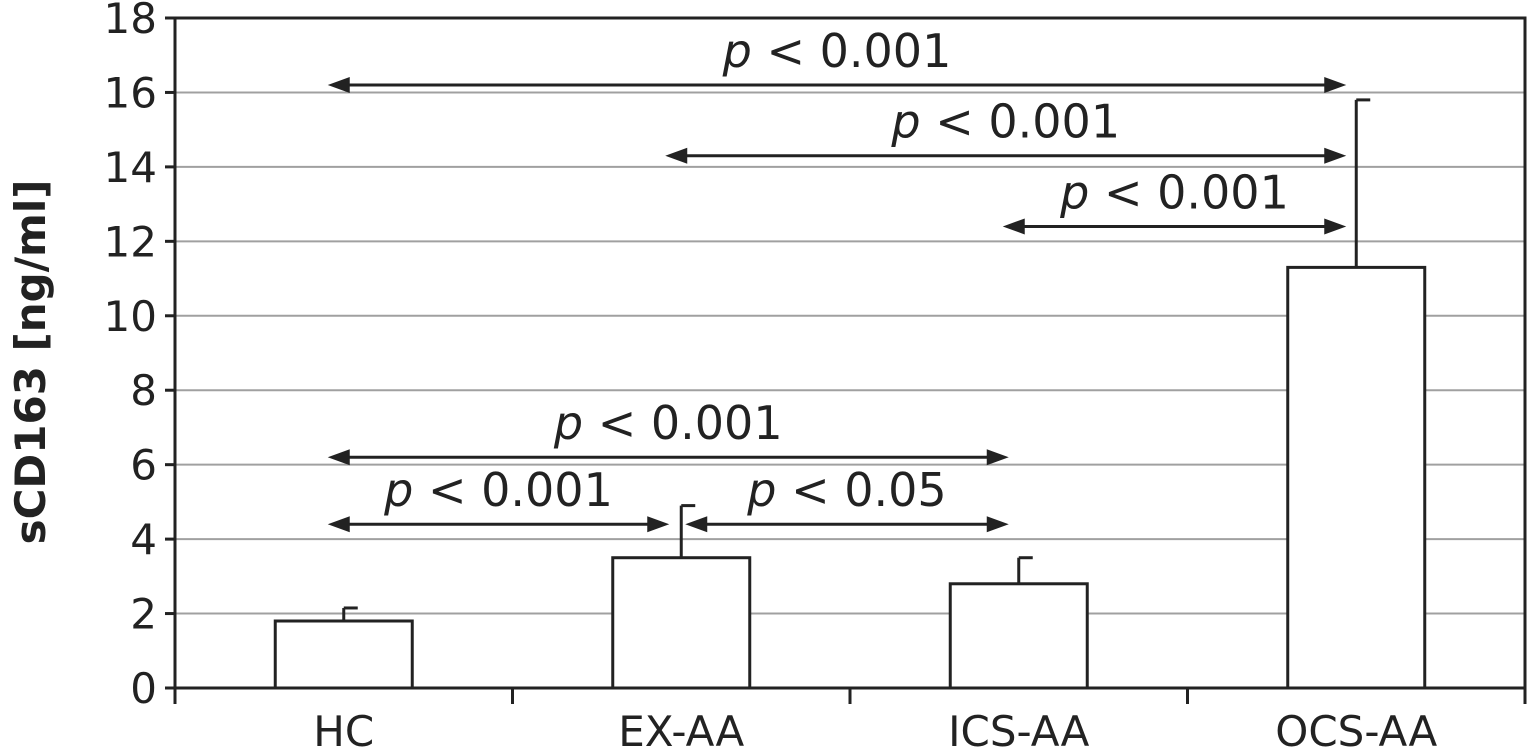 The height and width of the screenshot is (755, 1530). I want to click on y-tick-label: 4, so click(143, 539).